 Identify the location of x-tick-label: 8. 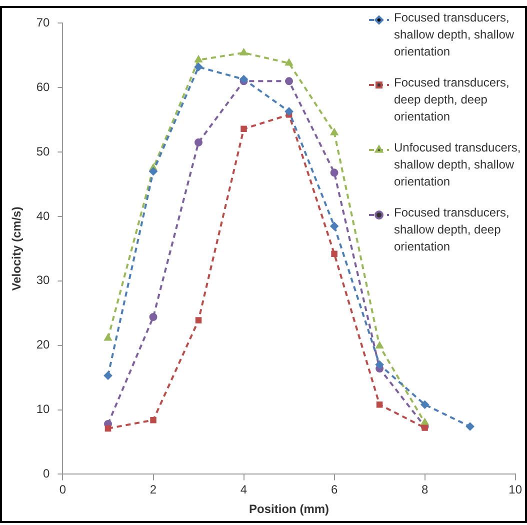
(424, 489).